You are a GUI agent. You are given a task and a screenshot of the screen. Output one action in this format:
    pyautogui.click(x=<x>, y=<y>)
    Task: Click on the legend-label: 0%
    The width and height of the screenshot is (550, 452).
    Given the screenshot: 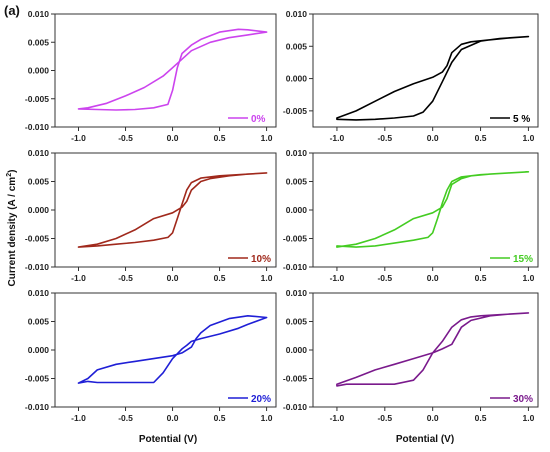 What is the action you would take?
    pyautogui.click(x=258, y=119)
    